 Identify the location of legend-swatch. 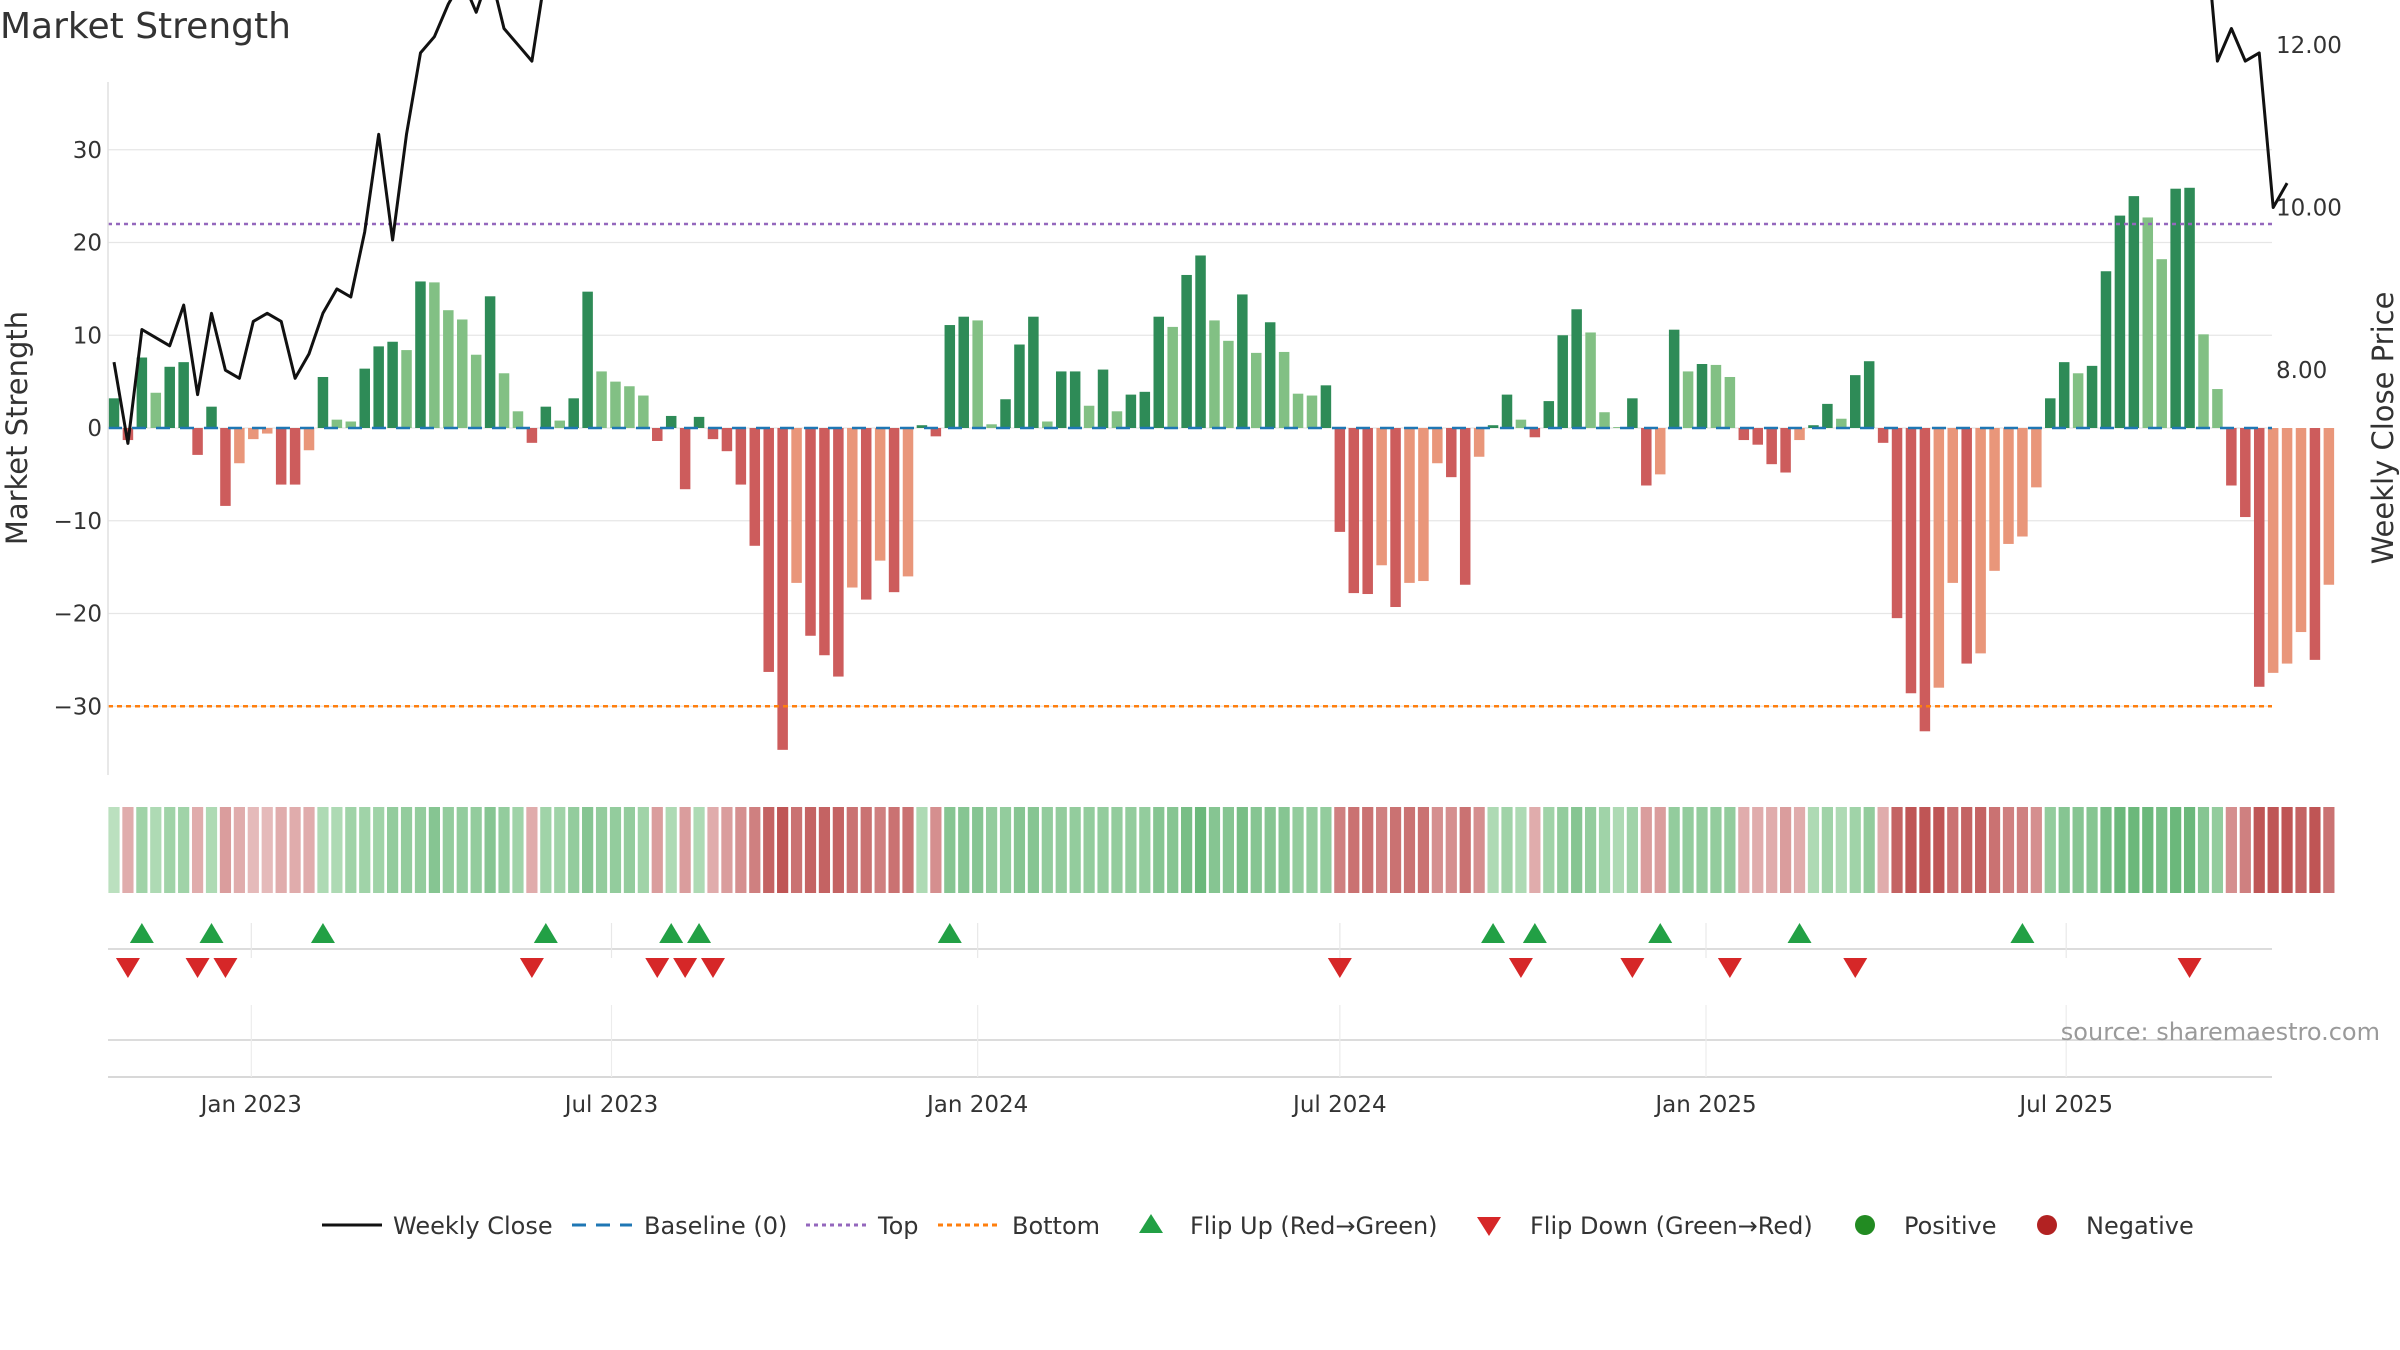
(1151, 1223).